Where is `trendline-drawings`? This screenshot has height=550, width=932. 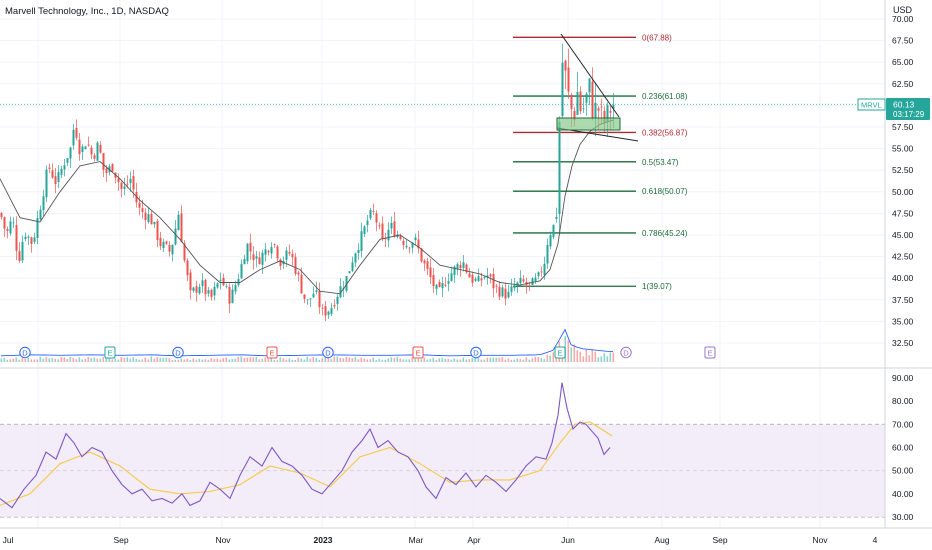
trendline-drawings is located at coordinates (597, 87).